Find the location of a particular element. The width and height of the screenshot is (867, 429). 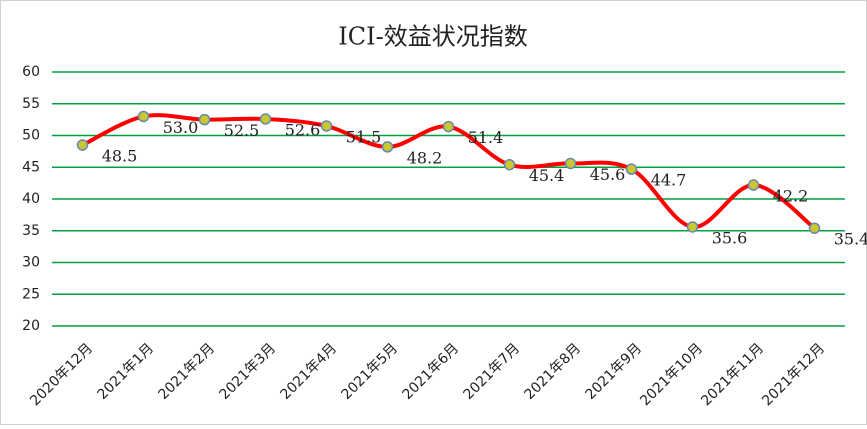

chart-title: ICI-效益状况指数 is located at coordinates (432, 37).